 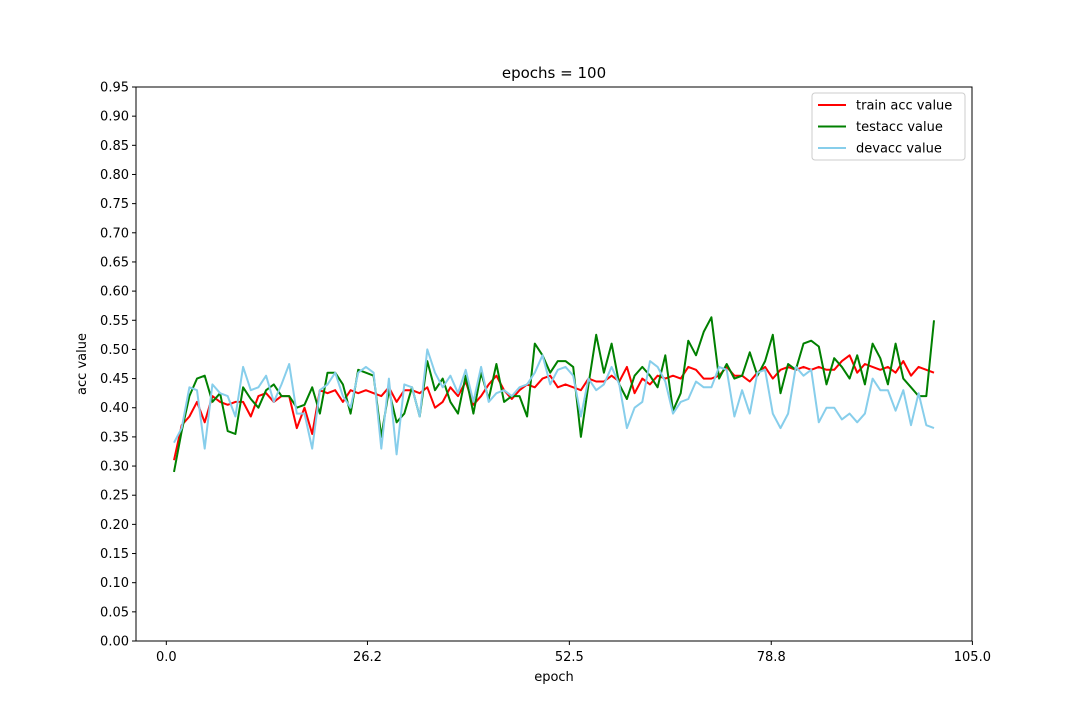 What do you see at coordinates (114, 612) in the screenshot?
I see `y-tick-label: 0.05` at bounding box center [114, 612].